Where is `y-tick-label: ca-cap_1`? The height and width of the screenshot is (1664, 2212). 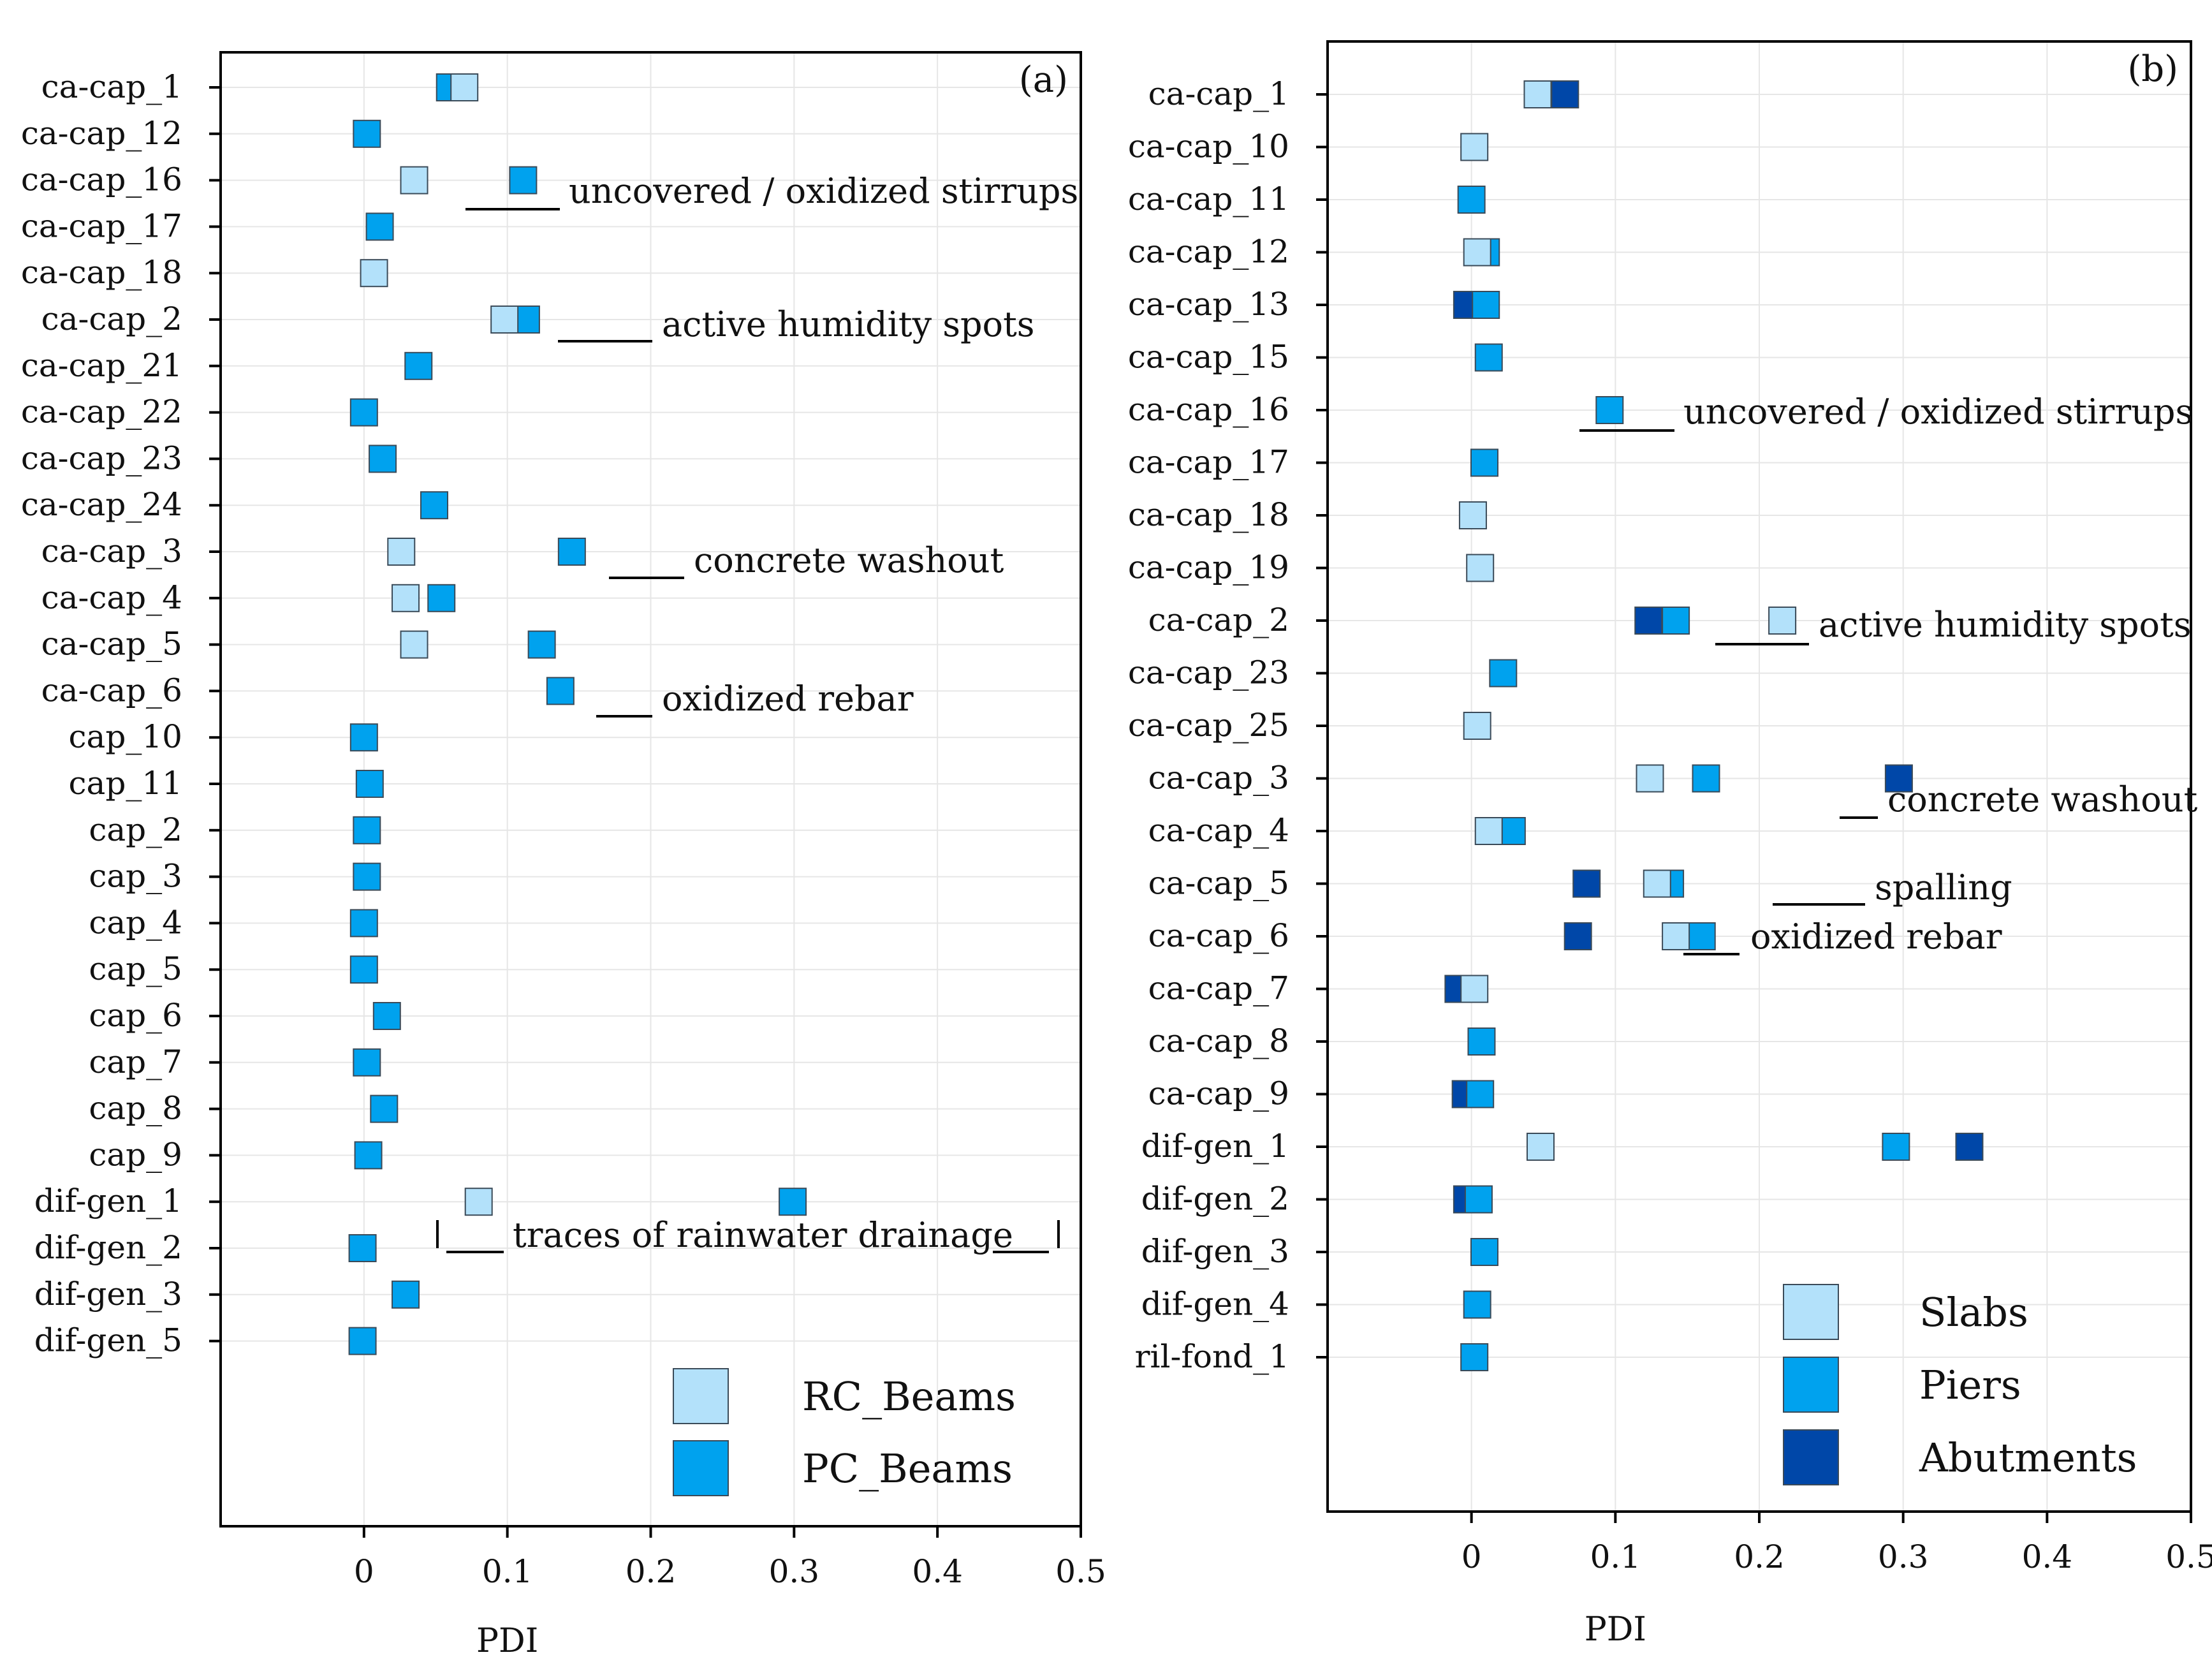 y-tick-label: ca-cap_1 is located at coordinates (111, 86).